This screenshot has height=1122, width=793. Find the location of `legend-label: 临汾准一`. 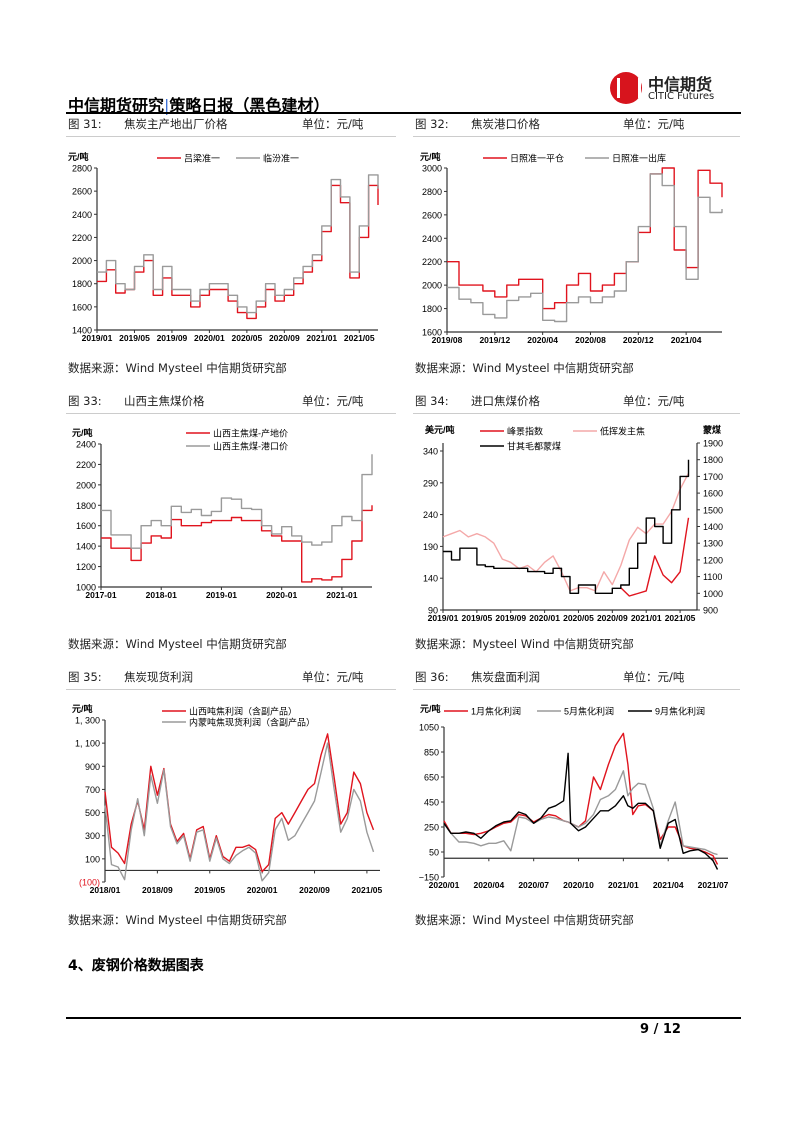

legend-label: 临汾准一 is located at coordinates (281, 158).